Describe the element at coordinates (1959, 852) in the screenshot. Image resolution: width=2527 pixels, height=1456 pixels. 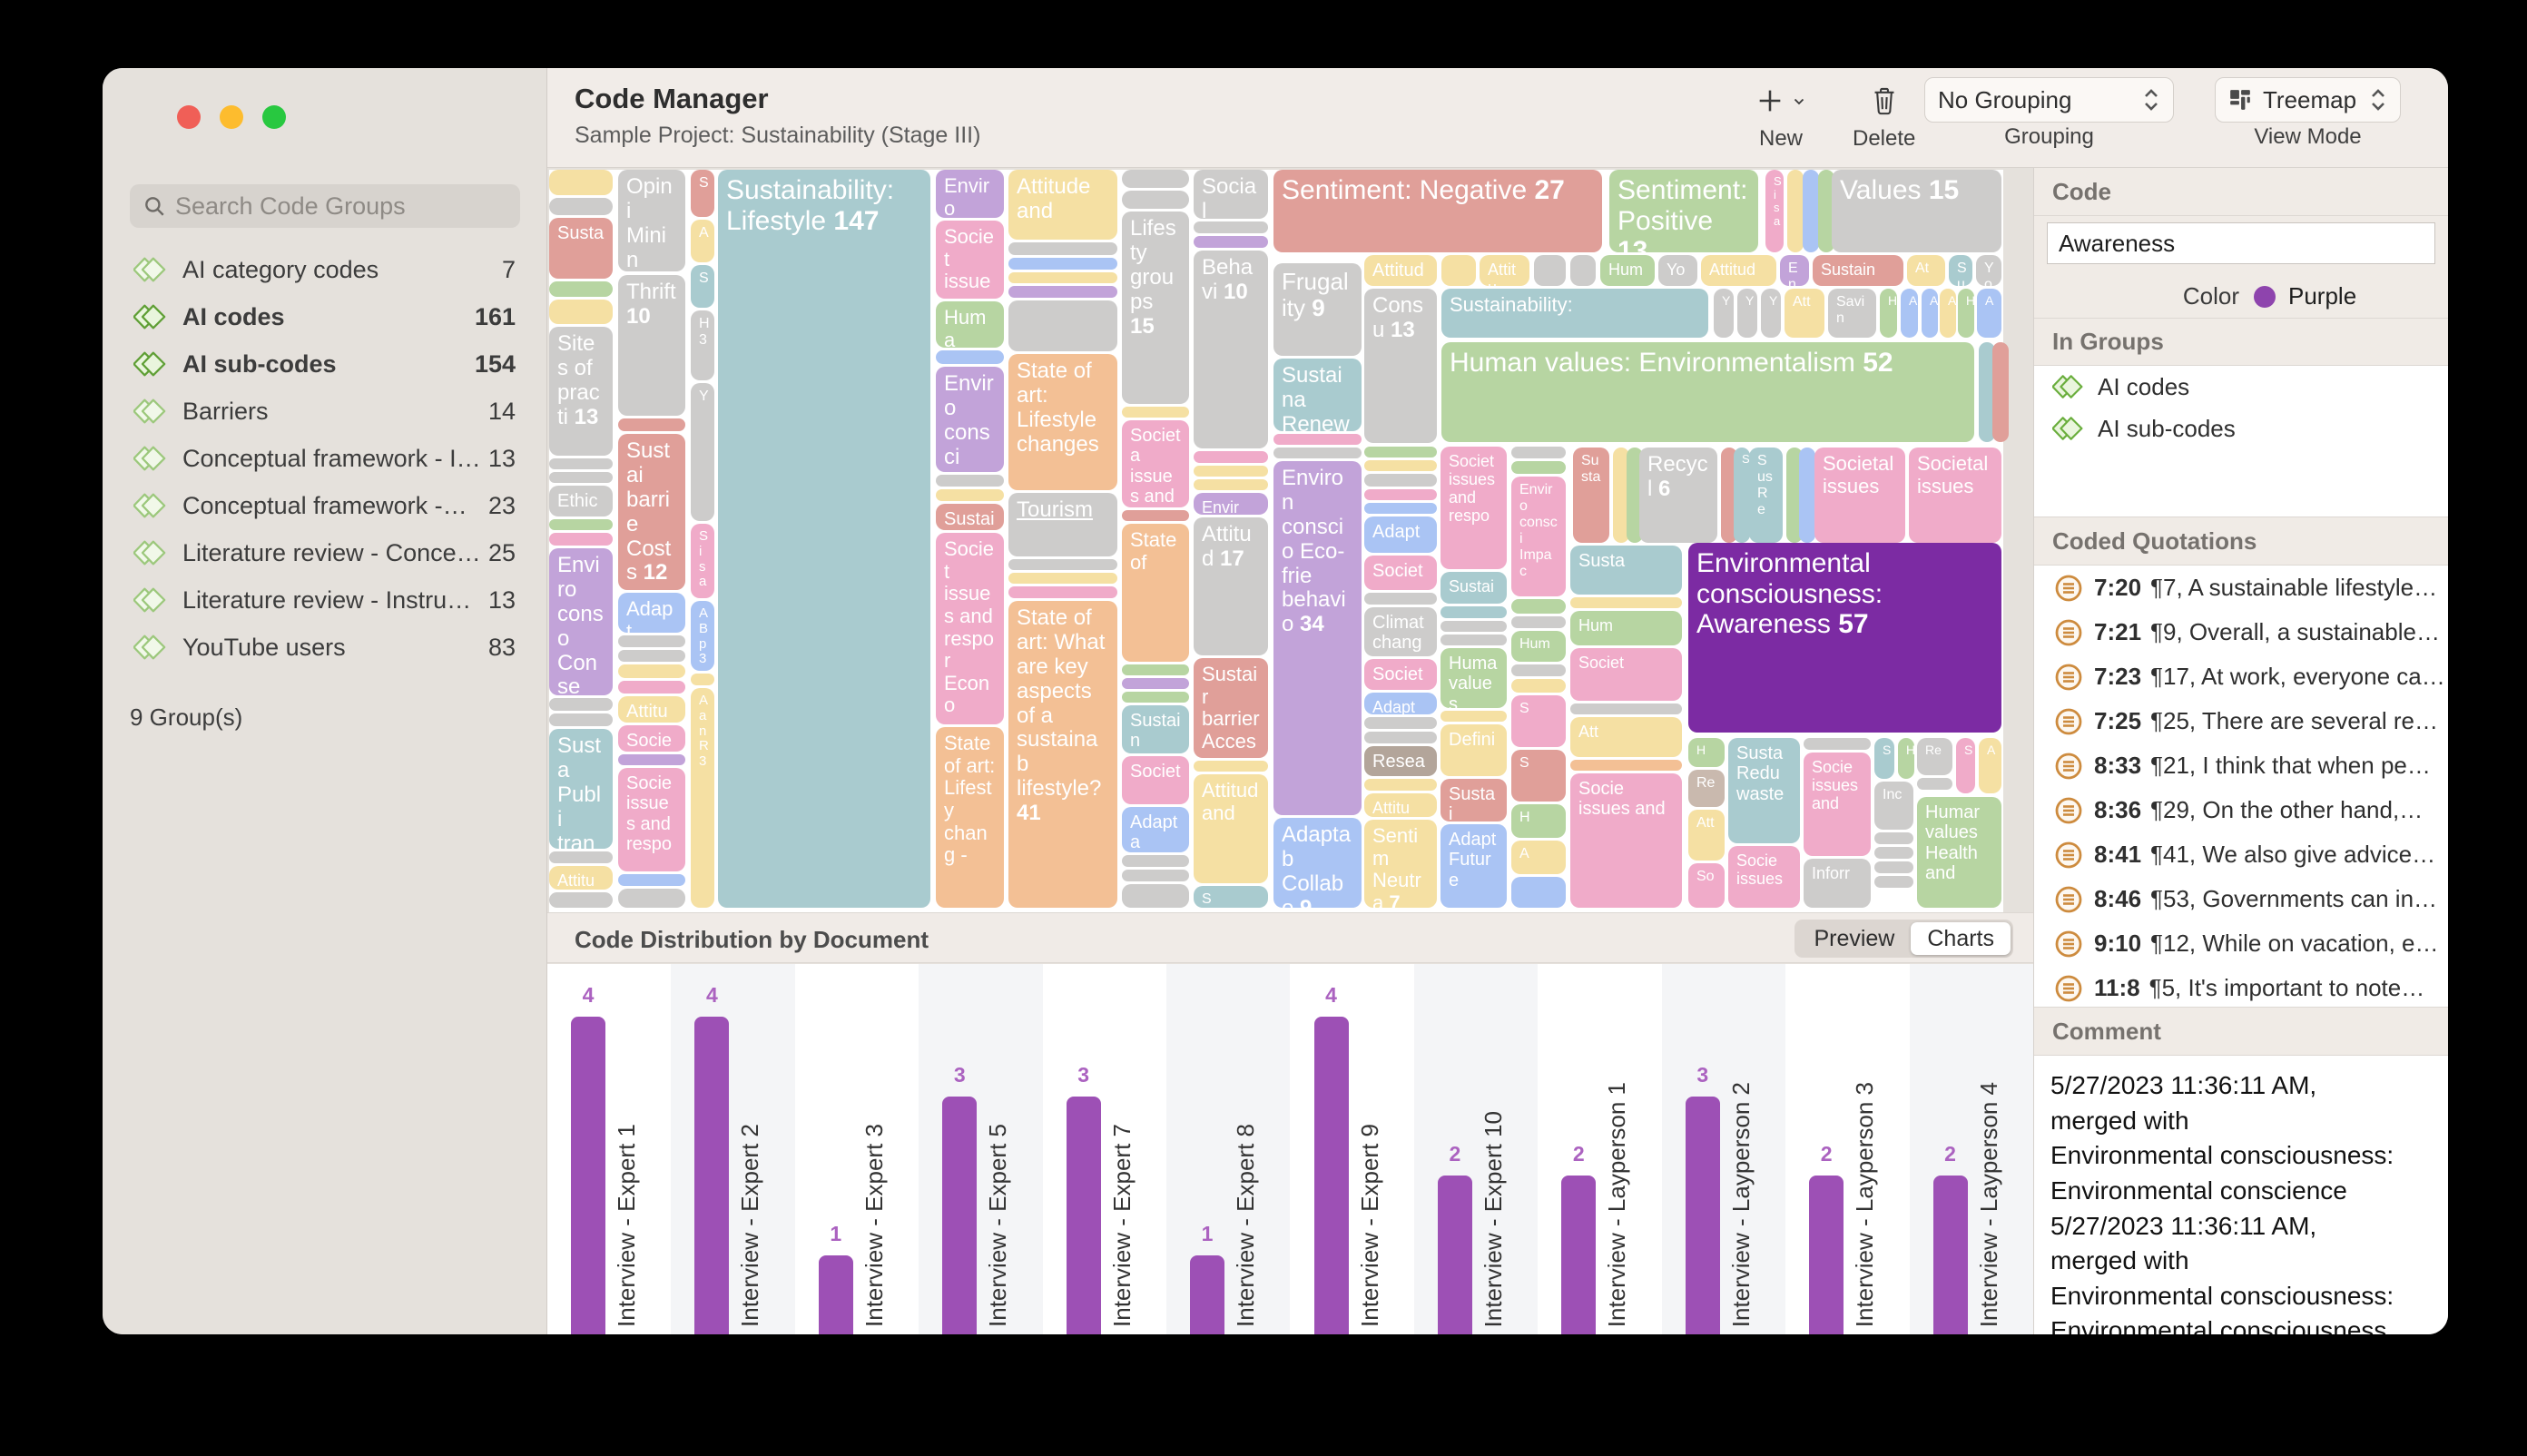
I see `treemap-tile-humar-values-health-and: Humar values Health and` at that location.